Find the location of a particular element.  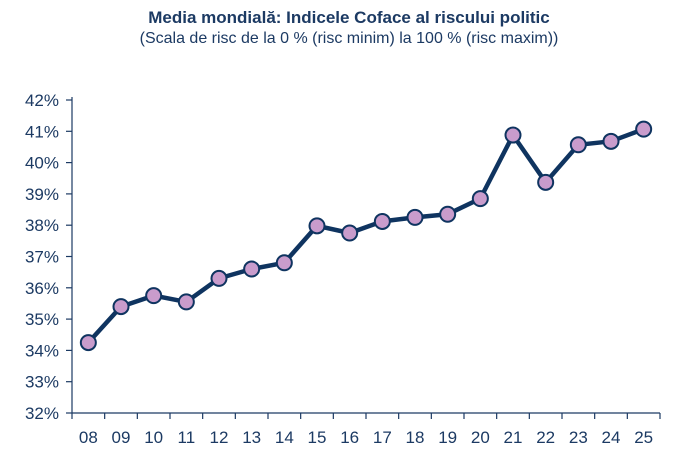

x-tick-label: 16 is located at coordinates (349, 437).